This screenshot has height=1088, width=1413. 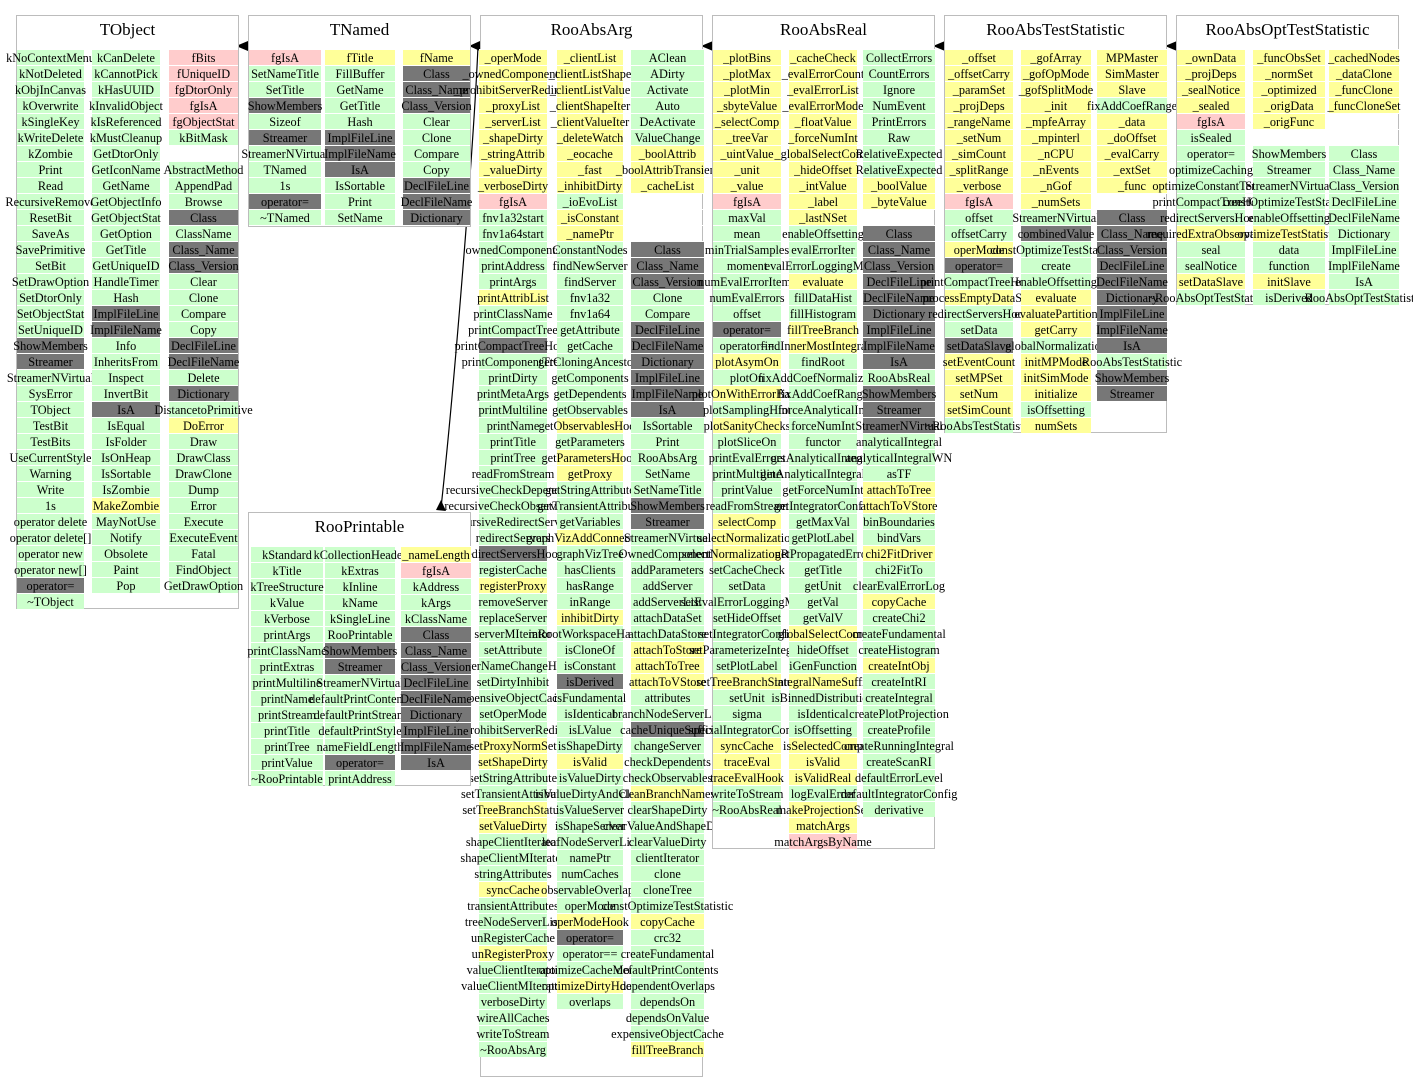 I want to click on class-member: setTreeBranchStatus, so click(x=747, y=681).